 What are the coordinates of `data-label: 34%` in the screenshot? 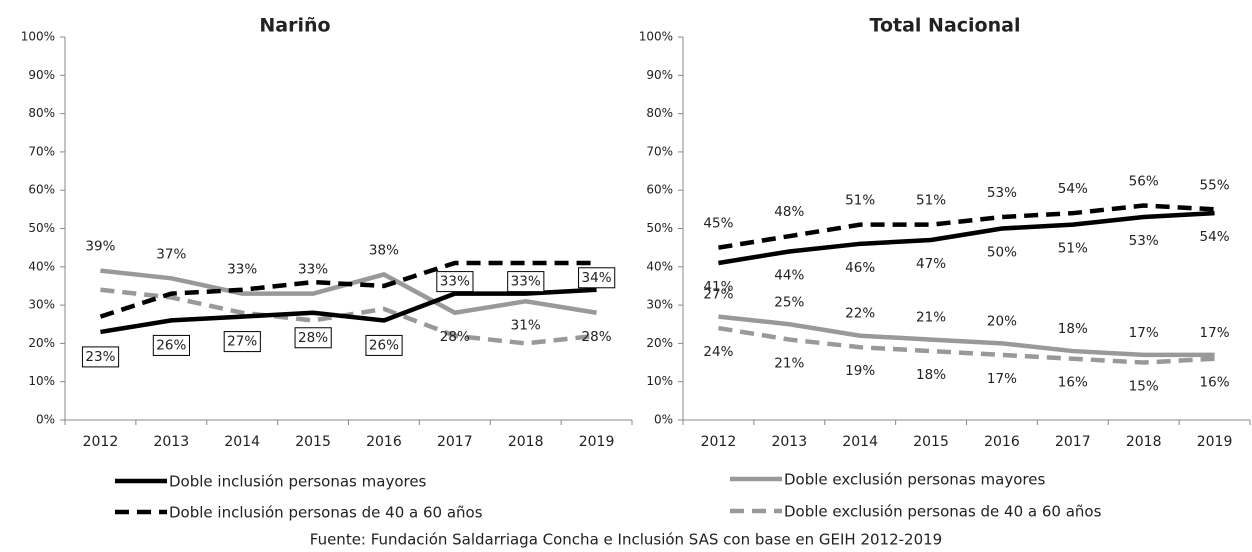 It's located at (597, 278).